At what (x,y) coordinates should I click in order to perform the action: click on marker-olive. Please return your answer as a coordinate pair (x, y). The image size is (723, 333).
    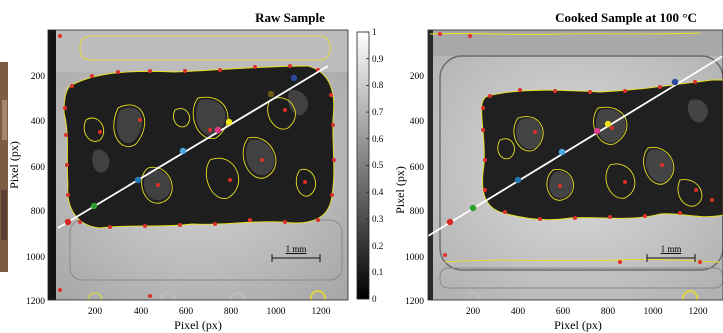
    Looking at the image, I should click on (271, 94).